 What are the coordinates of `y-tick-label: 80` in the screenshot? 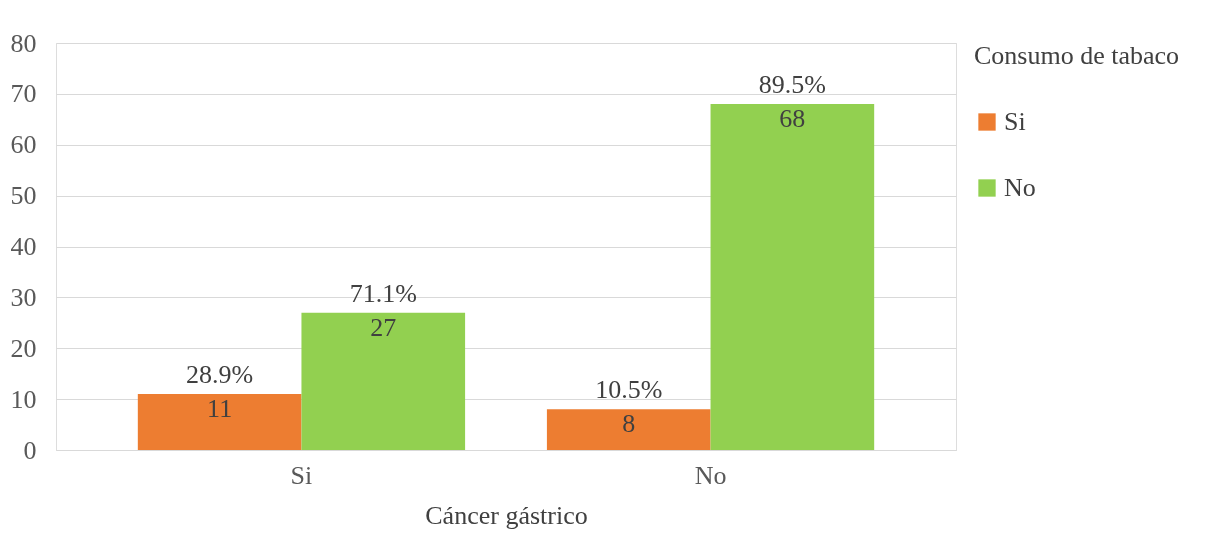 It's located at (23, 43).